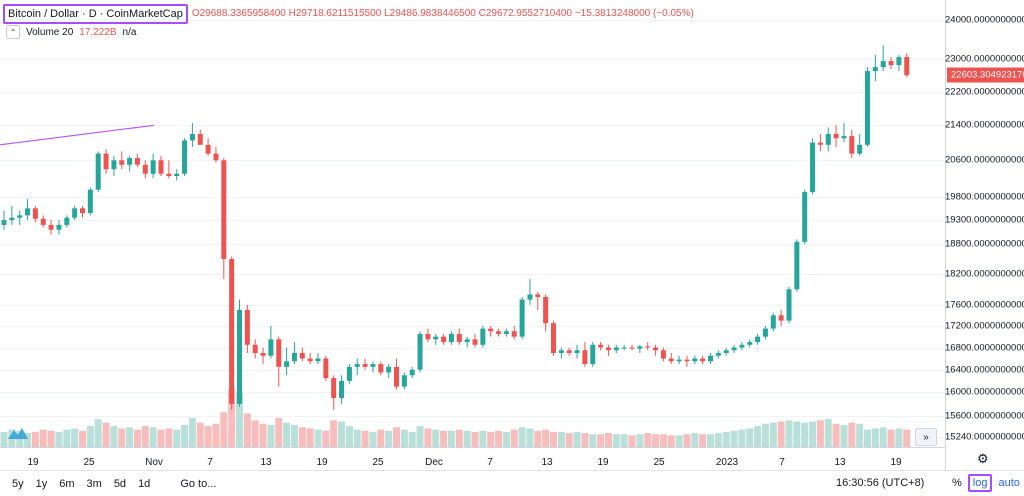 The height and width of the screenshot is (496, 1024). Describe the element at coordinates (984, 392) in the screenshot. I see `price-tick-label: 16000.0000000000` at that location.